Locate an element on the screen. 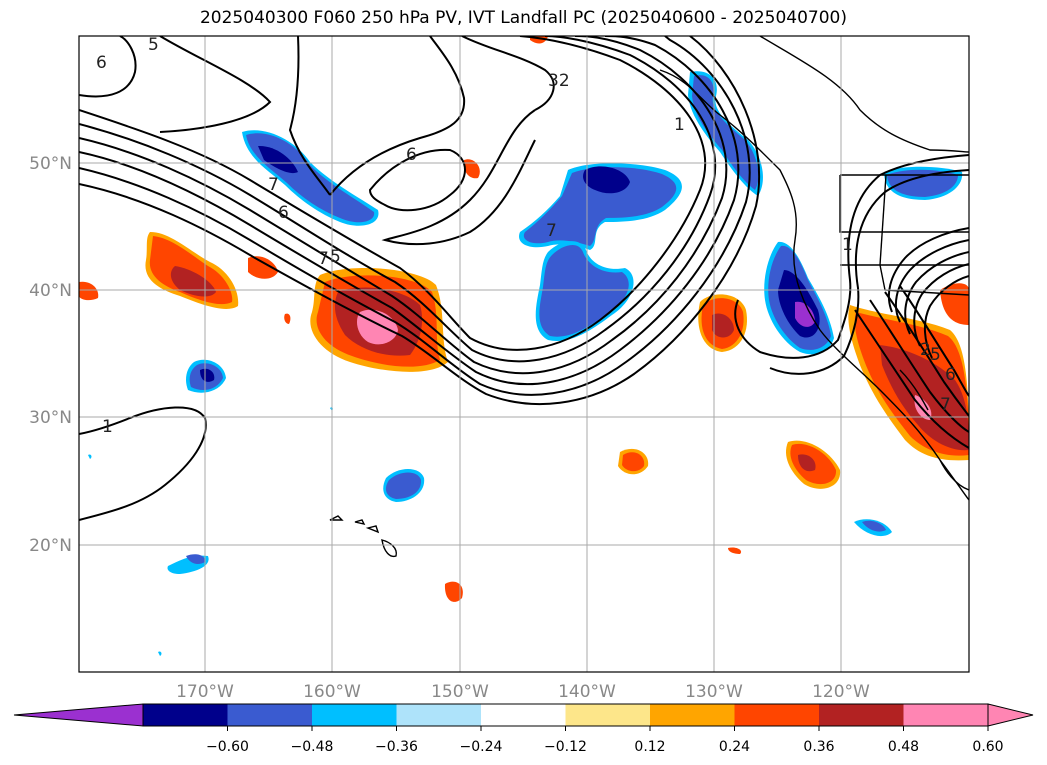 The width and height of the screenshot is (1047, 765). lat-tick-label: 30°N is located at coordinates (50, 418).